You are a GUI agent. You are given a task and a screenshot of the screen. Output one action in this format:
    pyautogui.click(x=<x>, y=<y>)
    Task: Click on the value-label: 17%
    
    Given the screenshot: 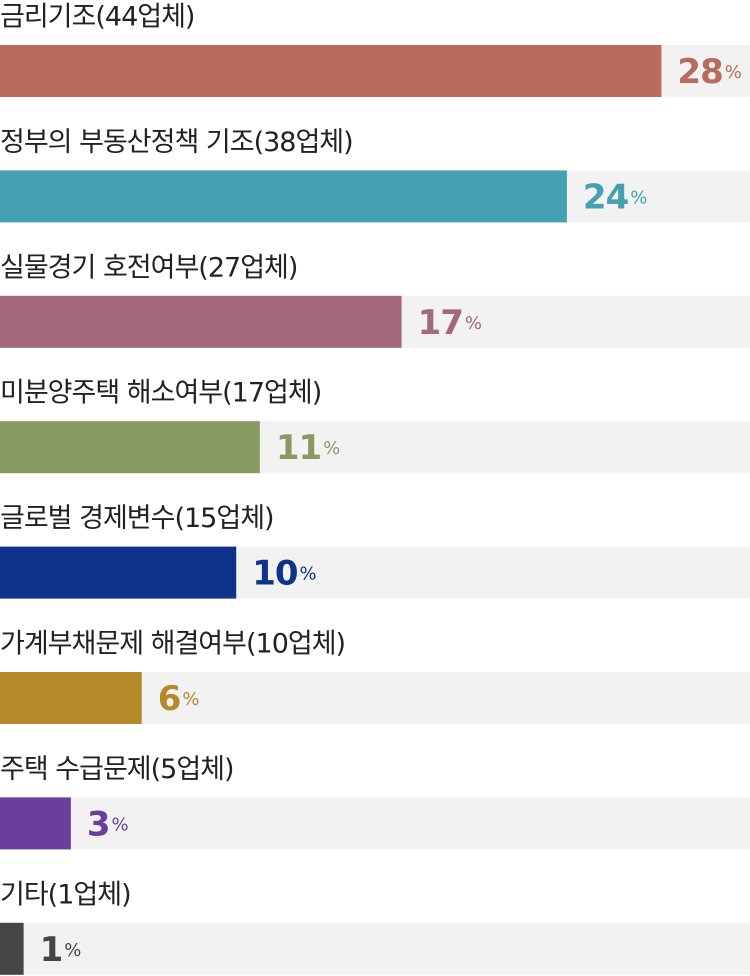 What is the action you would take?
    pyautogui.click(x=450, y=322)
    